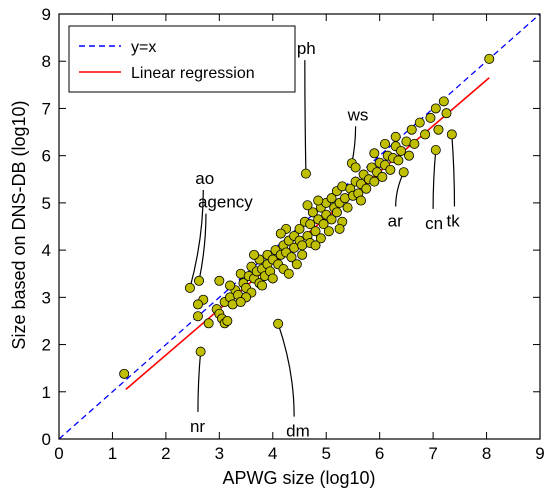 Image resolution: width=551 pixels, height=493 pixels. I want to click on legend-label-regression: Linear regression, so click(193, 73).